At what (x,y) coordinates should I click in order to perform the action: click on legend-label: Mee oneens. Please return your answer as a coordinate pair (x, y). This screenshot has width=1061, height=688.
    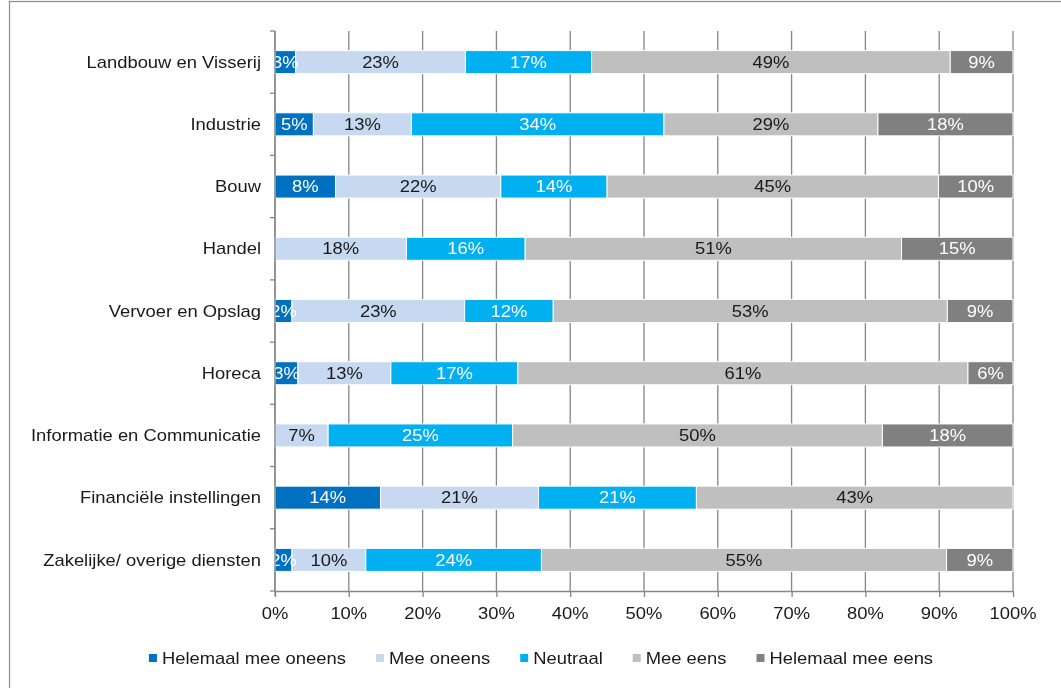
    Looking at the image, I should click on (439, 658).